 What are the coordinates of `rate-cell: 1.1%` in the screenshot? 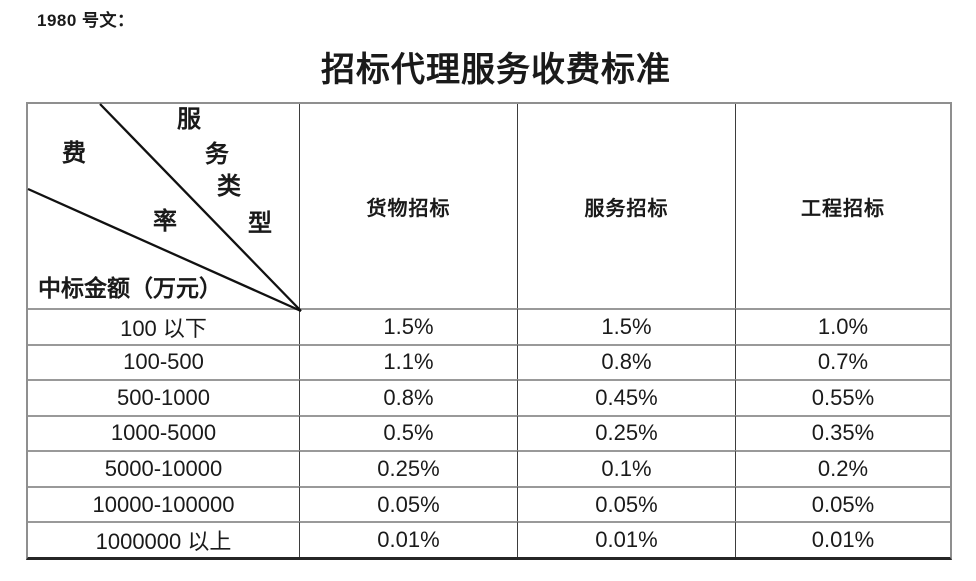 It's located at (408, 361).